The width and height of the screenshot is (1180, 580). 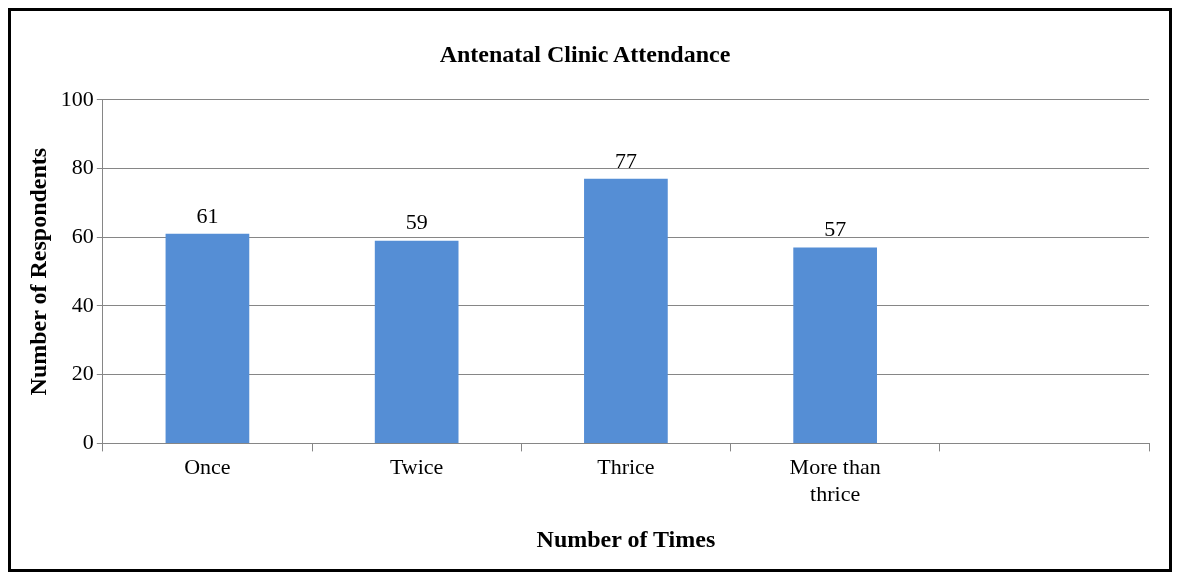 What do you see at coordinates (207, 467) in the screenshot?
I see `x-tick-label: Once` at bounding box center [207, 467].